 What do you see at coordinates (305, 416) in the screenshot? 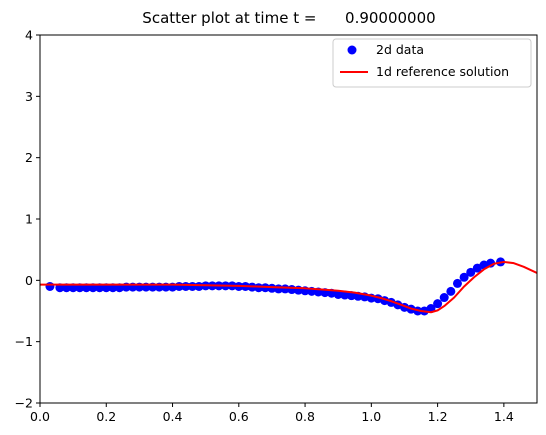
I see `x-tick-label: 0.8` at bounding box center [305, 416].